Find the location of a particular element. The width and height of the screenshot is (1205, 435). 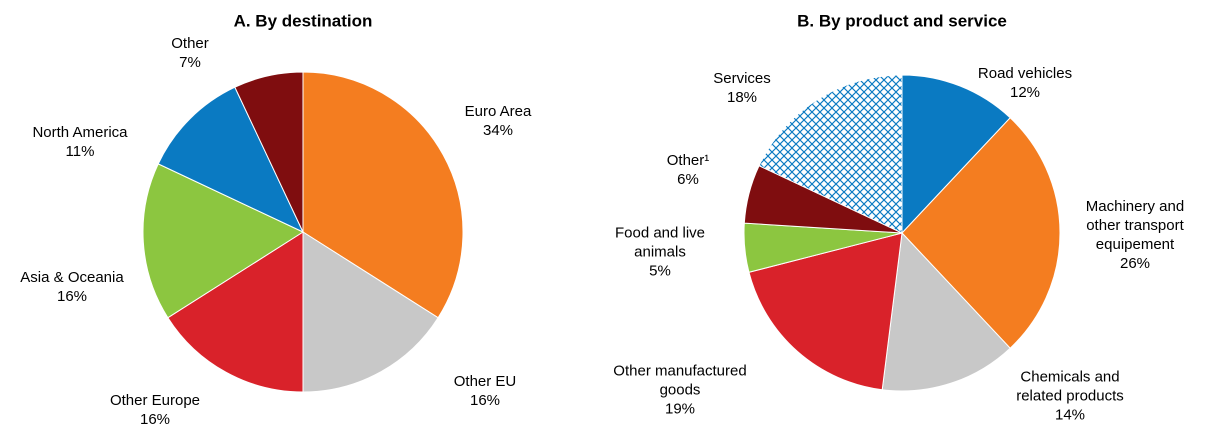

category-label: Services is located at coordinates (742, 78).